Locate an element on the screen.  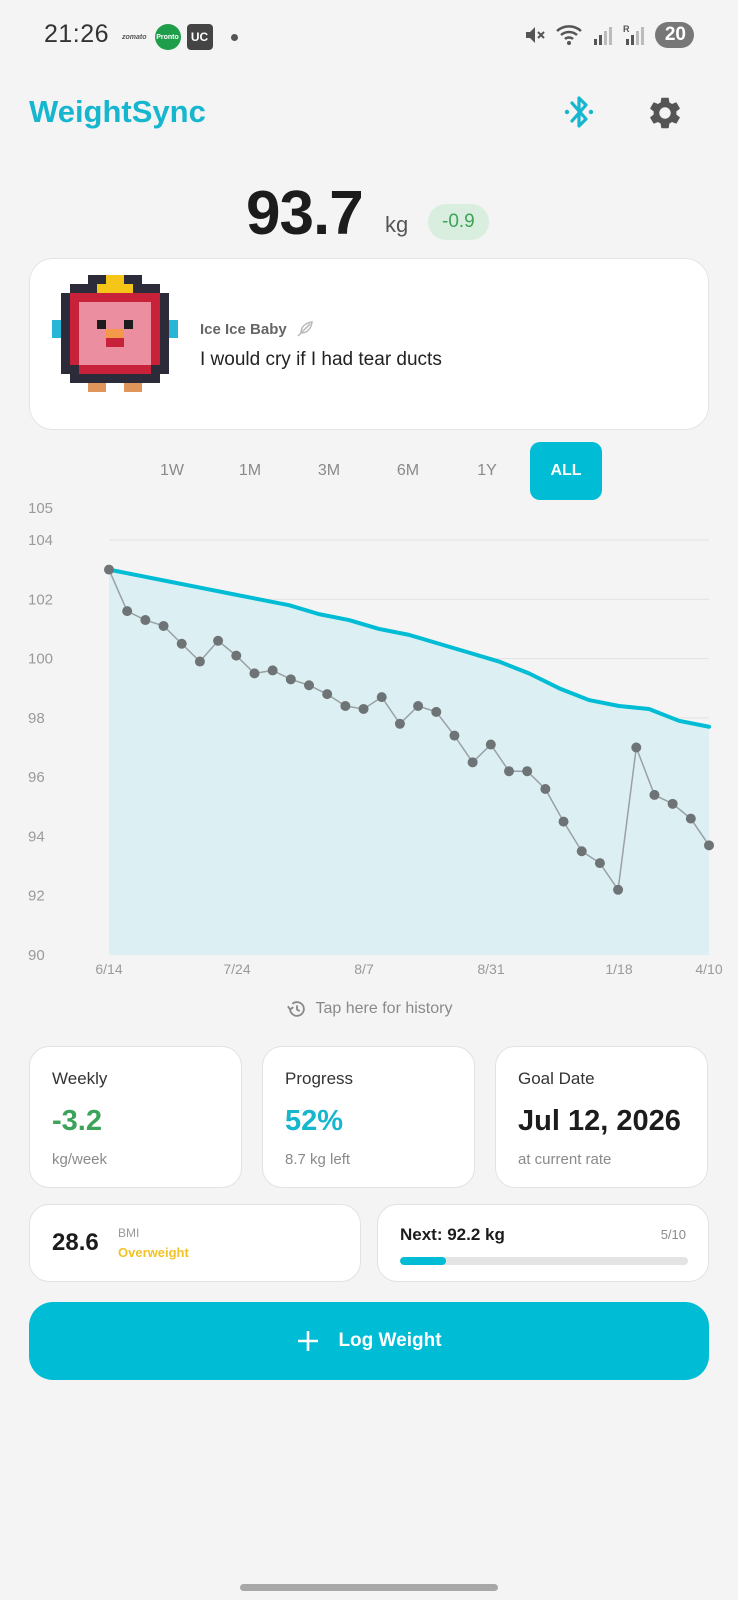
weekly-unit: kg/week is located at coordinates (80, 1159).